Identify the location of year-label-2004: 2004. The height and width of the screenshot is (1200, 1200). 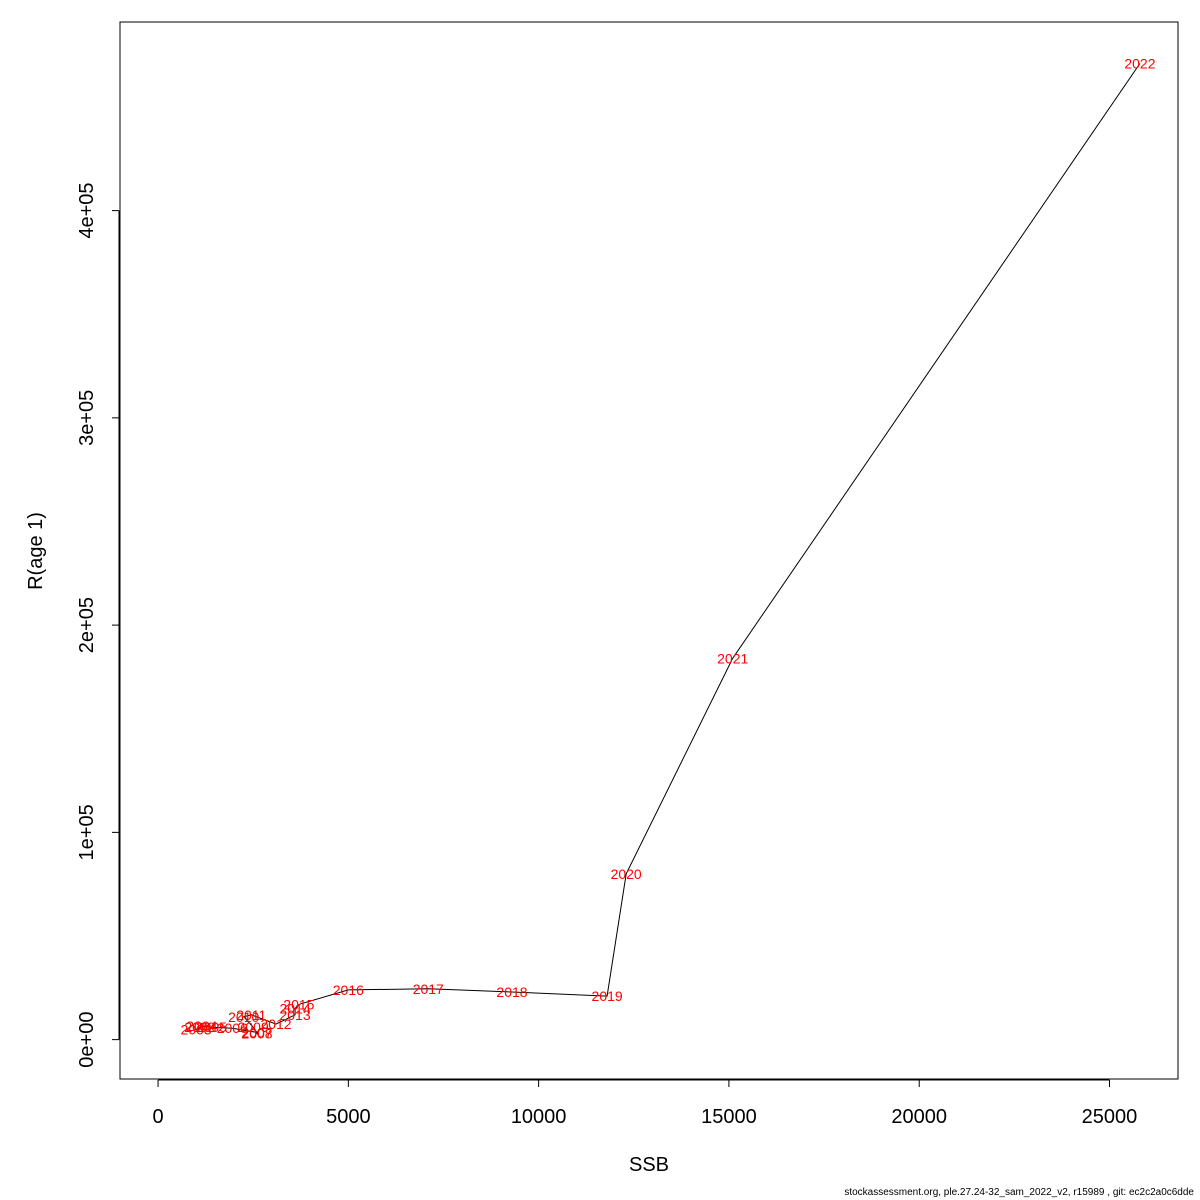
(201, 1026).